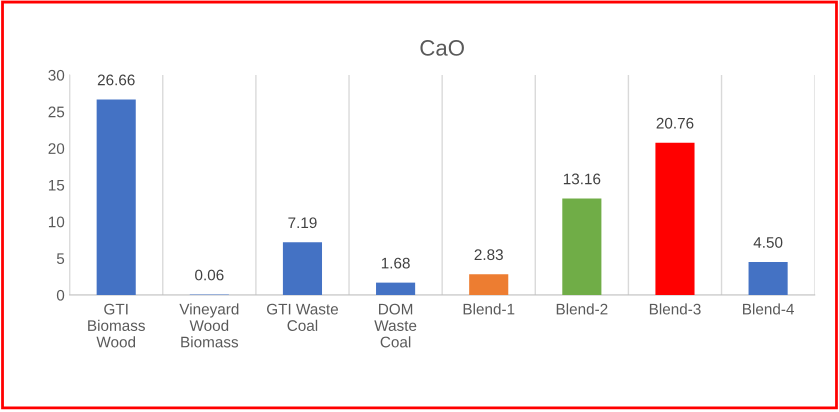 Image resolution: width=839 pixels, height=412 pixels. Describe the element at coordinates (56, 148) in the screenshot. I see `y-tick-label: 20` at that location.